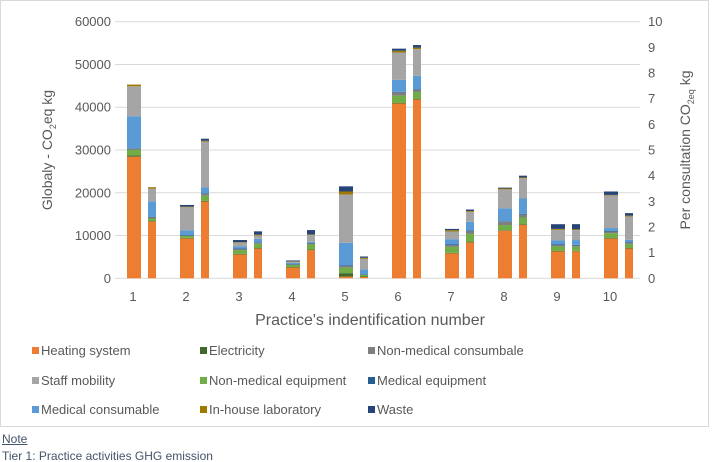  I want to click on note-text: Tier 1: Practice activities GHG emission, so click(107, 455).